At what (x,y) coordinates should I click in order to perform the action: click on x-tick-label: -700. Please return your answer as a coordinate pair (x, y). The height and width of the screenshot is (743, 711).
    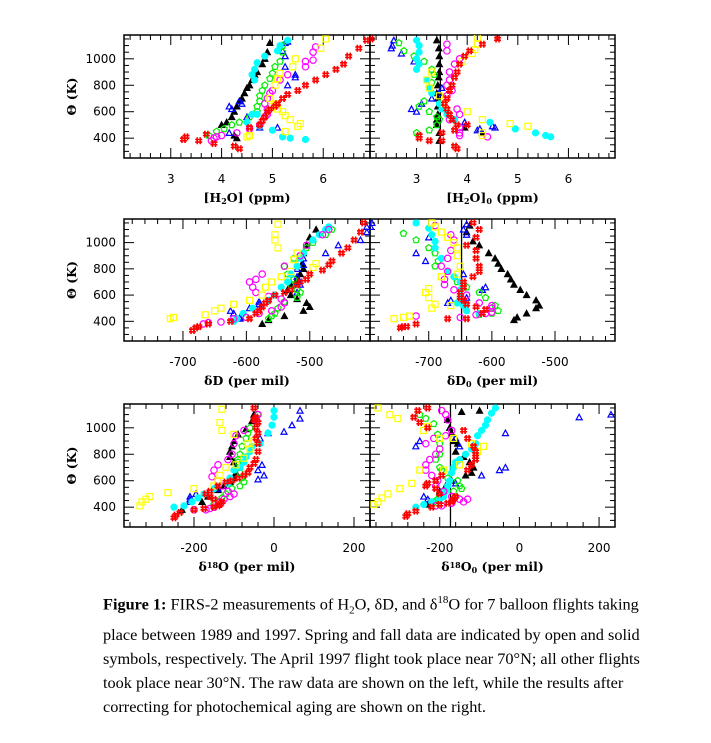
    Looking at the image, I should click on (428, 362).